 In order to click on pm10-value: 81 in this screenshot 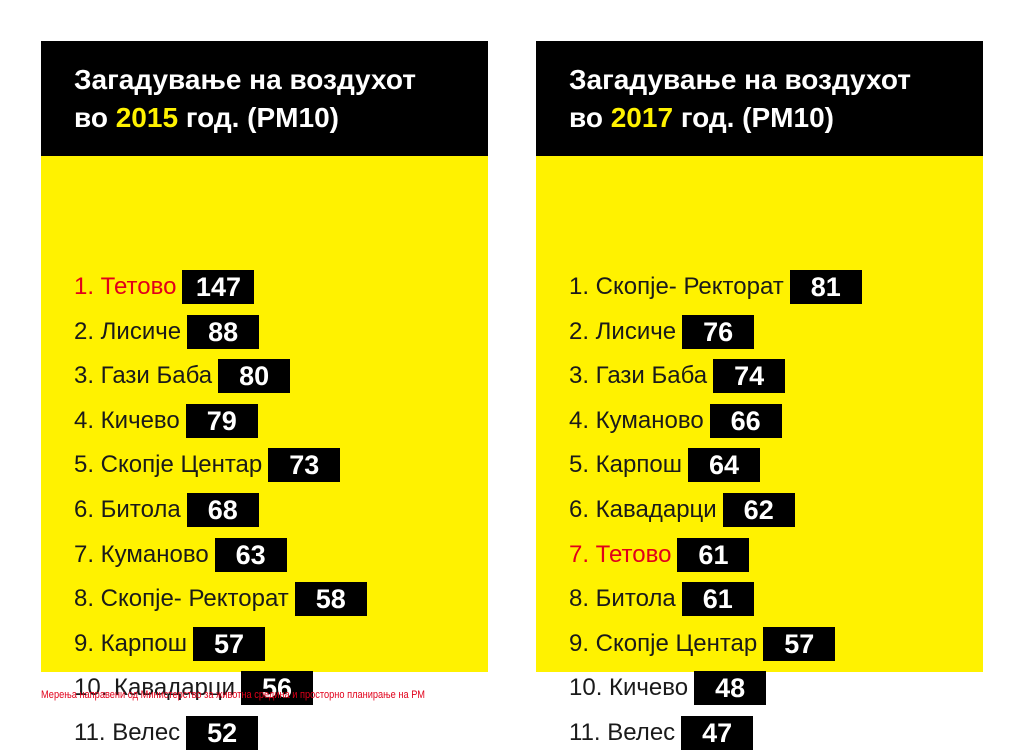, I will do `click(825, 287)`.